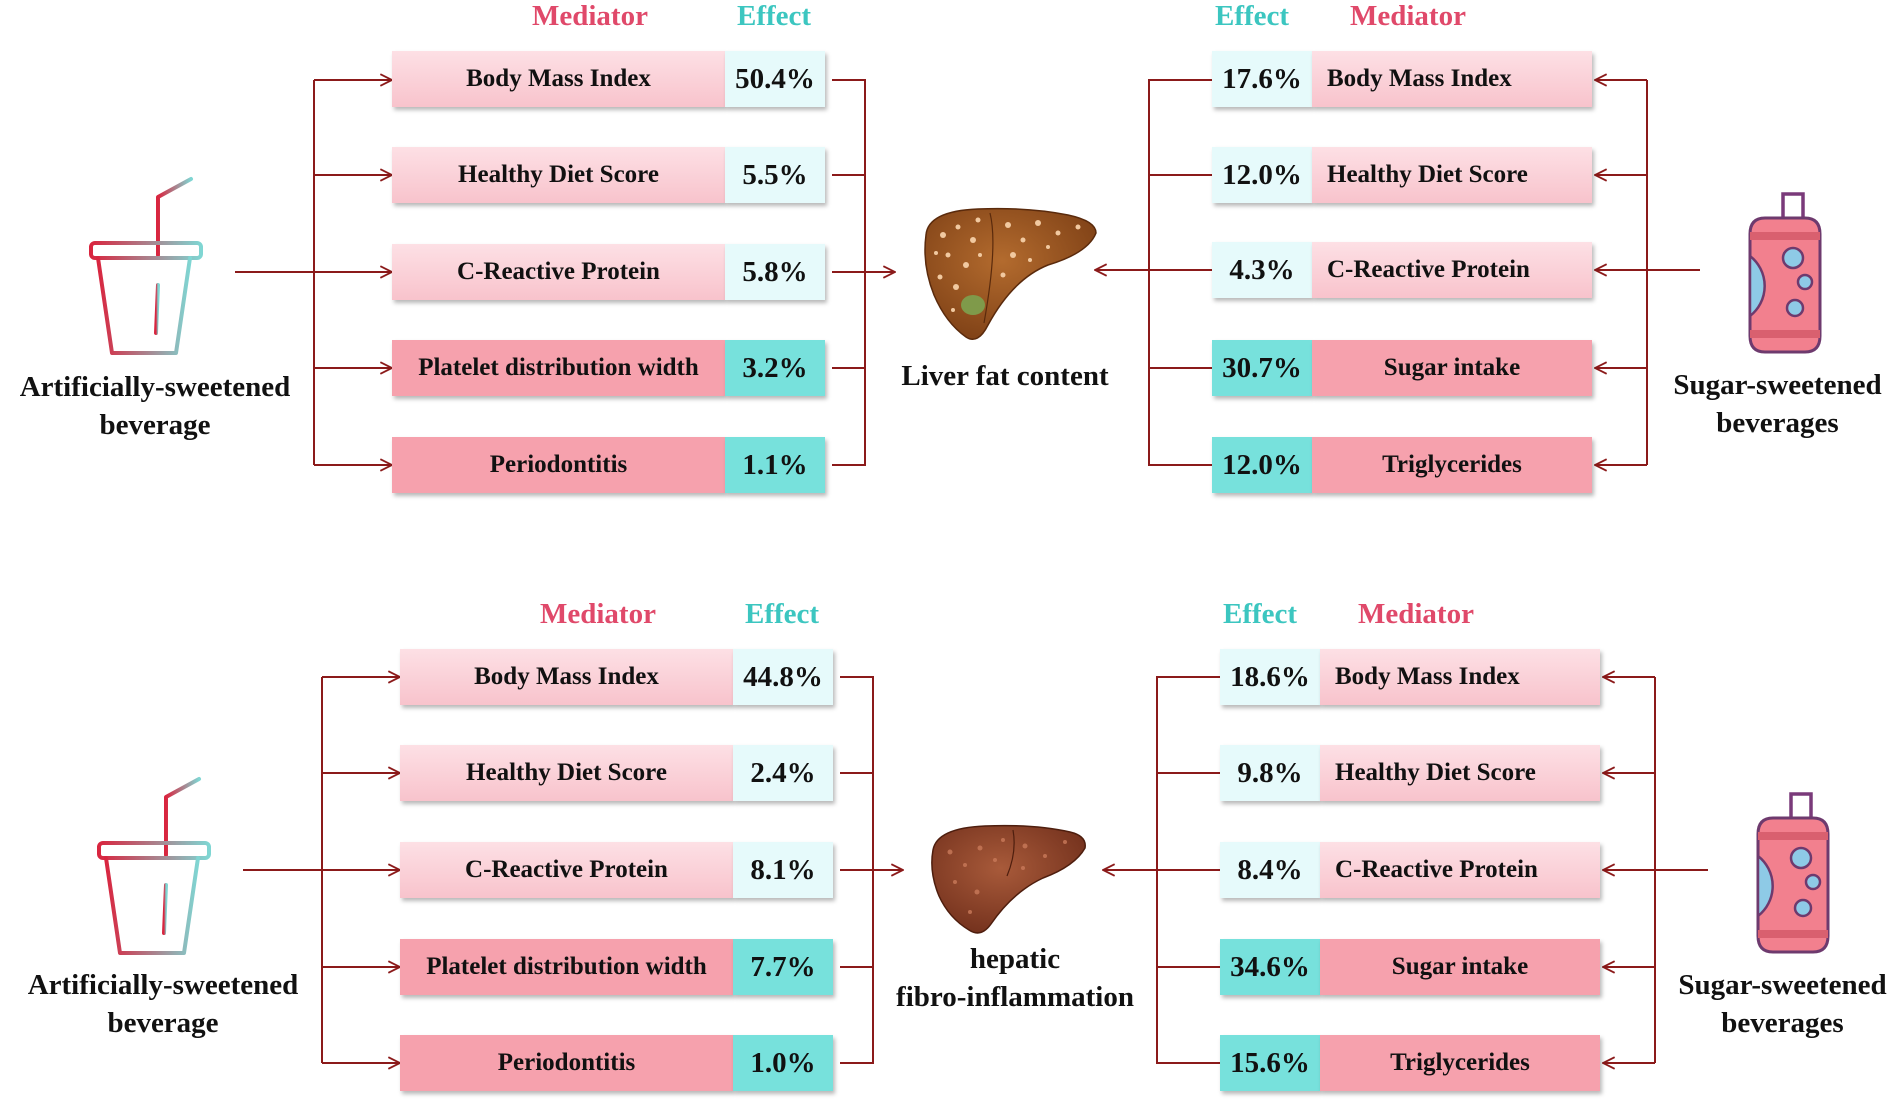 The width and height of the screenshot is (1902, 1108). What do you see at coordinates (1008, 879) in the screenshot?
I see `fibrotic-liver-icon` at bounding box center [1008, 879].